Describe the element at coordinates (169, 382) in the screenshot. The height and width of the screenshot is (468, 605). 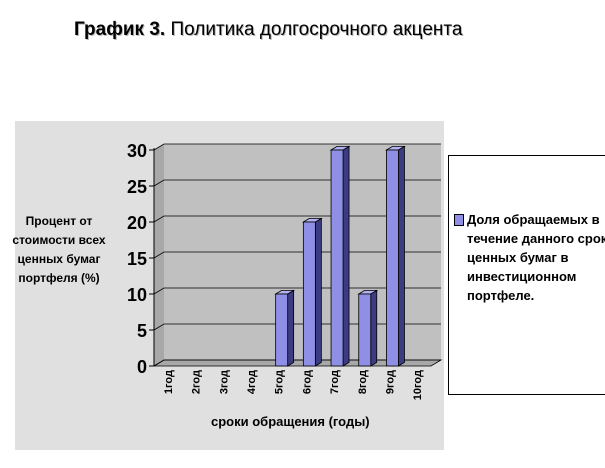
I see `x-tick-label: 1год` at that location.